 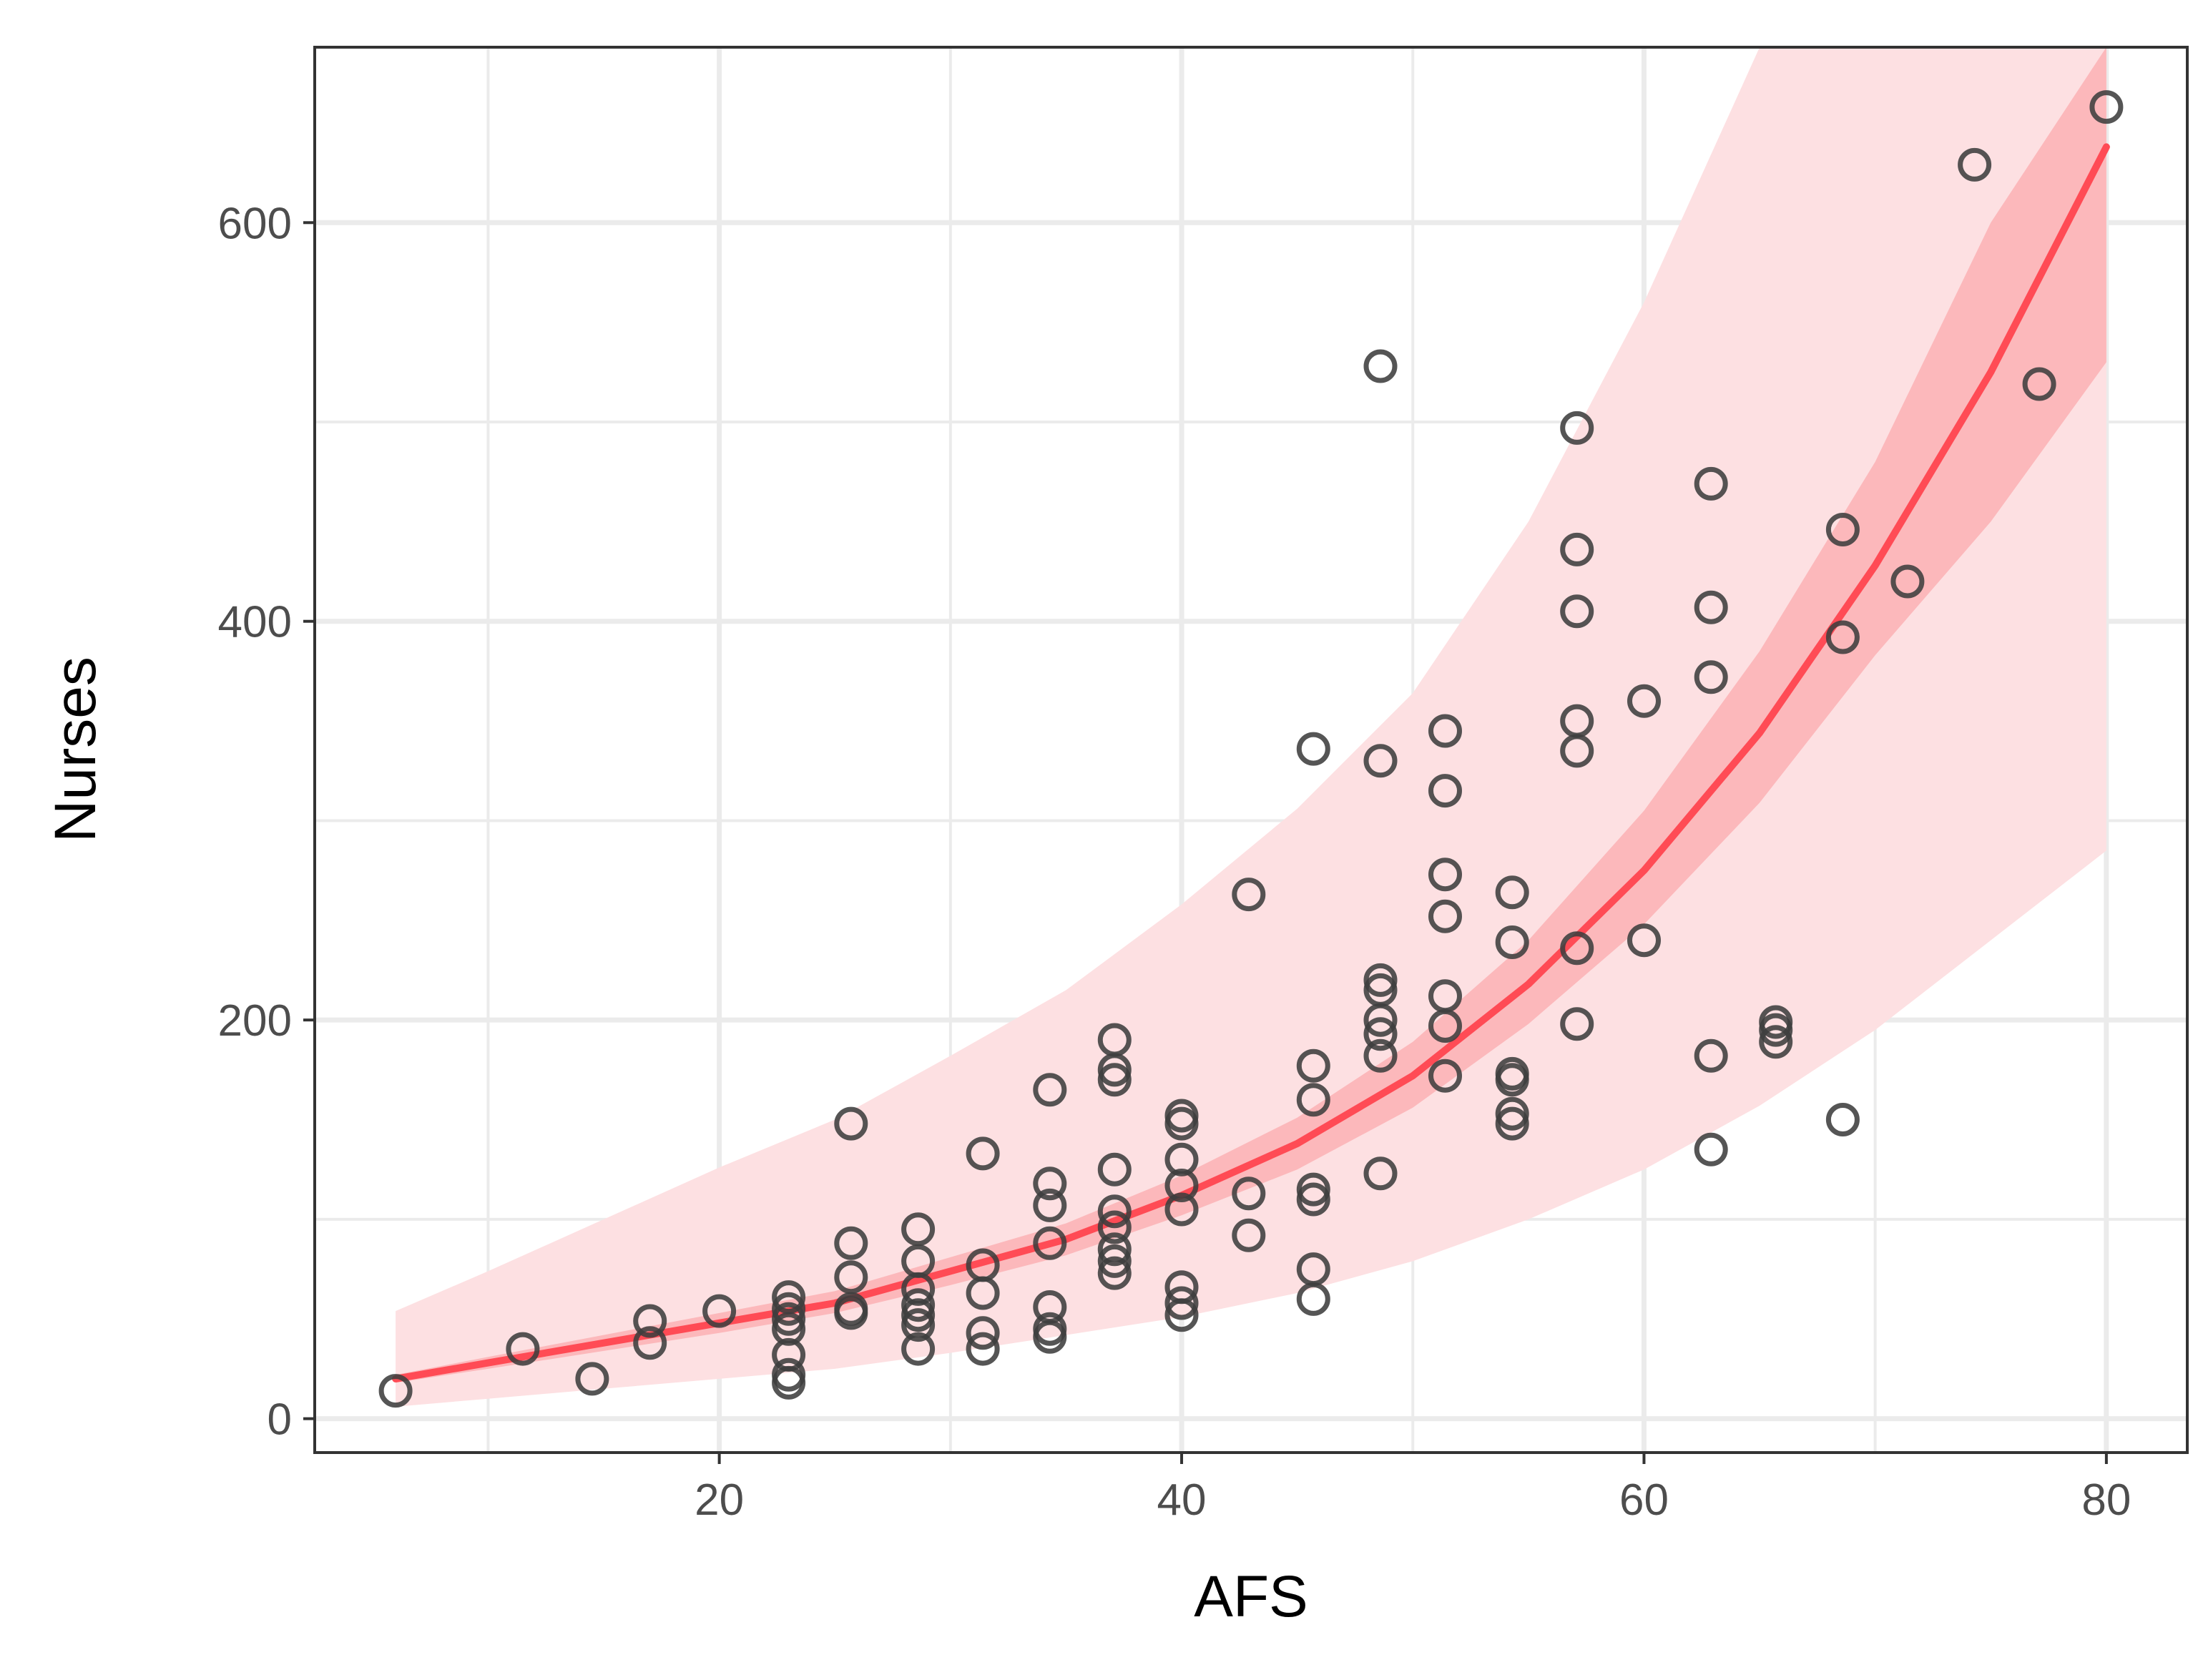 What do you see at coordinates (1251, 1596) in the screenshot?
I see `x-axis-title: AFS` at bounding box center [1251, 1596].